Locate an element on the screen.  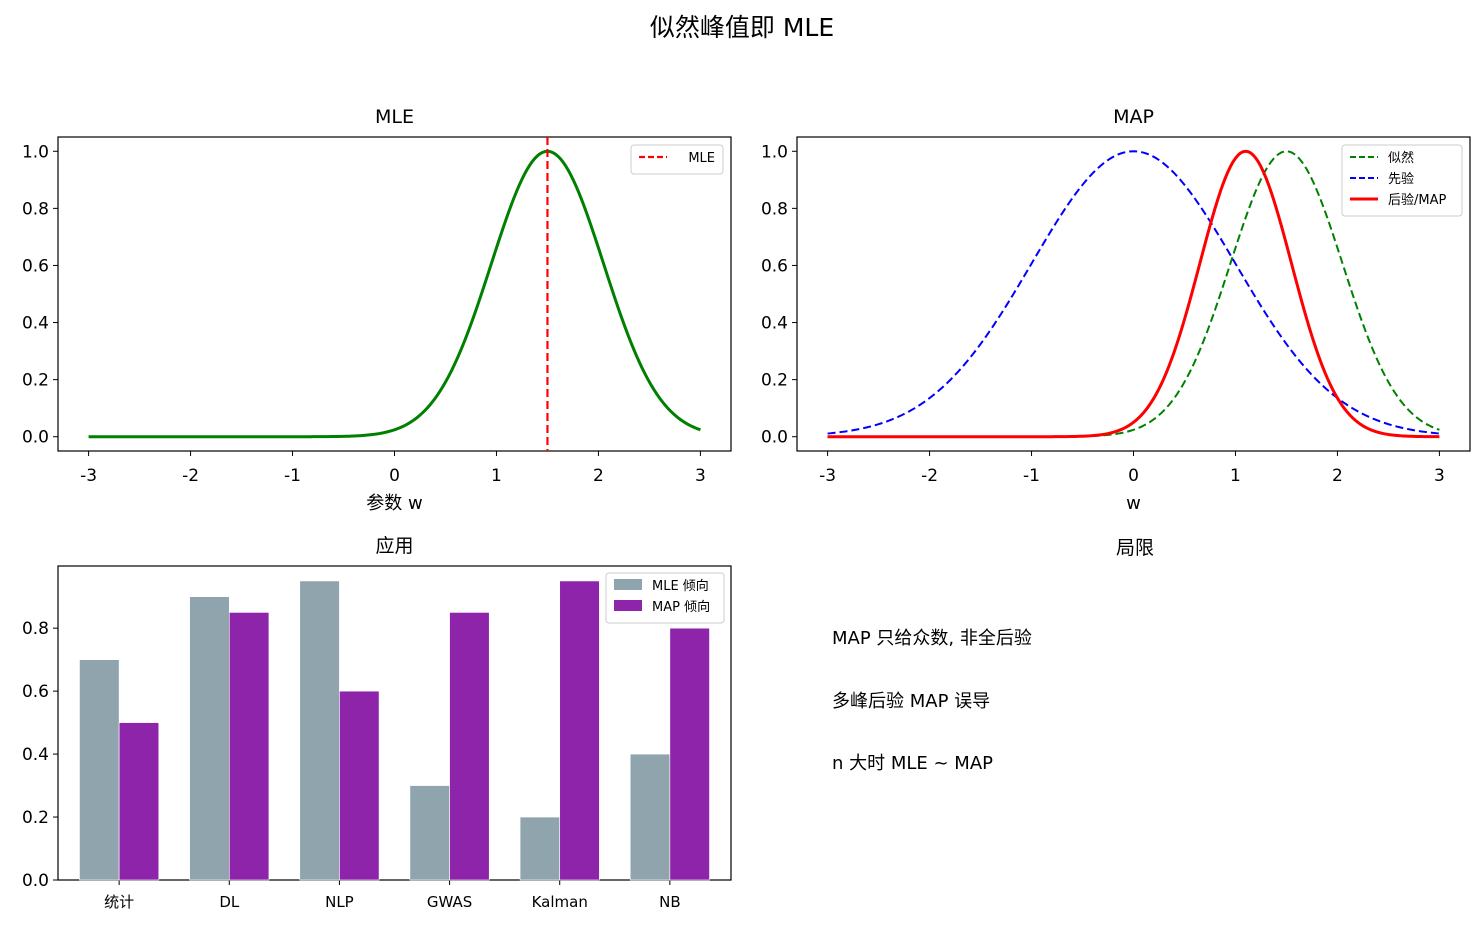
limits-line-3: n 大时 MLE ~ MAP is located at coordinates (913, 763).